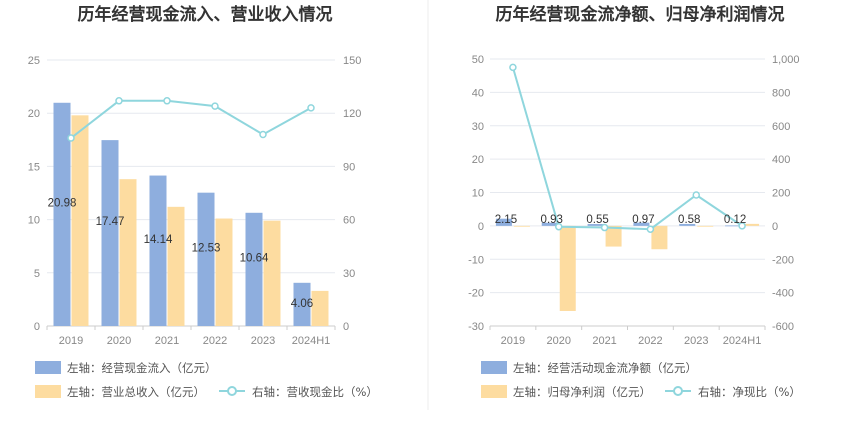 This screenshot has height=437, width=850. What do you see at coordinates (640, 14) in the screenshot?
I see `chart2-title: 历年经营现金流净额、归母净利润情况` at bounding box center [640, 14].